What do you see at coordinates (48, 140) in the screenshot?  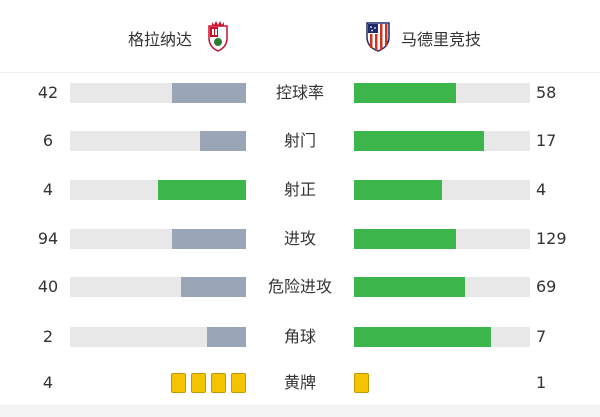 I see `home-stat-value: 6` at bounding box center [48, 140].